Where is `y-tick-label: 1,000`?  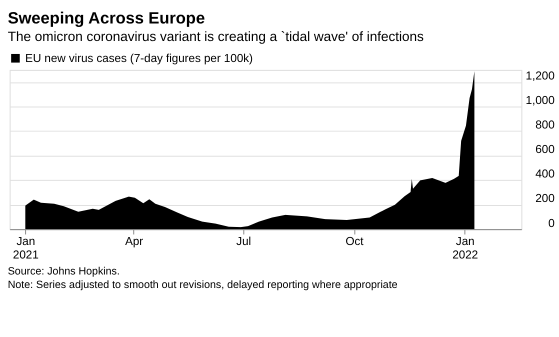
y-tick-label: 1,000 is located at coordinates (540, 101).